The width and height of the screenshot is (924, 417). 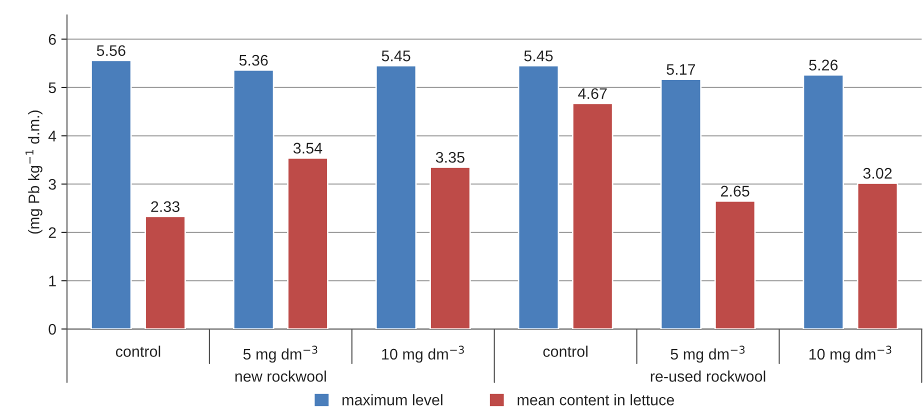 I want to click on legend-label: maximum level, so click(x=392, y=400).